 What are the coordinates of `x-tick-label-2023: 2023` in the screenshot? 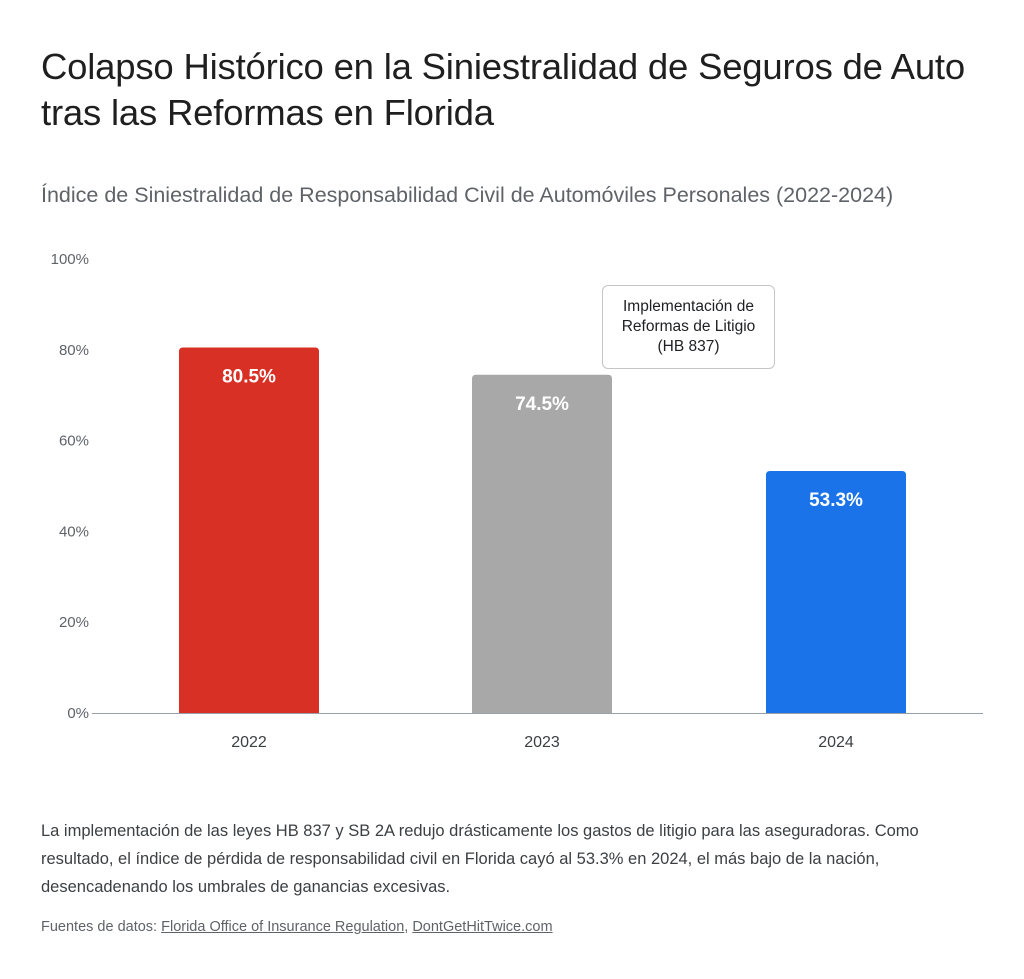 It's located at (542, 742).